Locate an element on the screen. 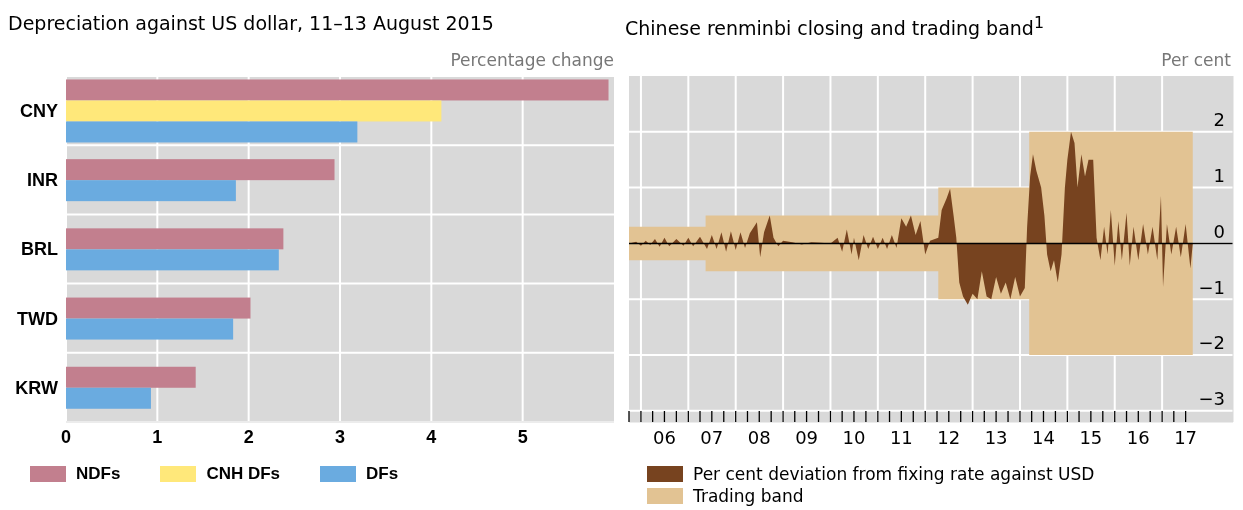 The image size is (1243, 510). y-tick-label: CNY is located at coordinates (38, 110).